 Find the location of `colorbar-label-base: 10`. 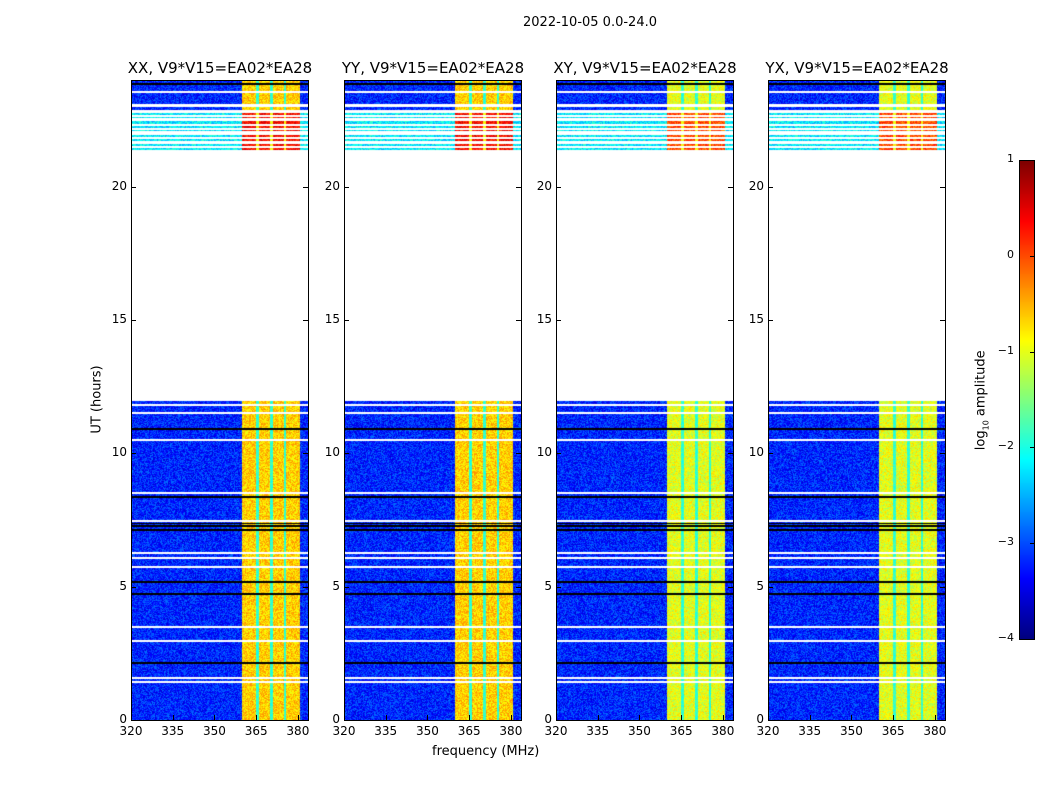

colorbar-label-base: 10 is located at coordinates (986, 425).